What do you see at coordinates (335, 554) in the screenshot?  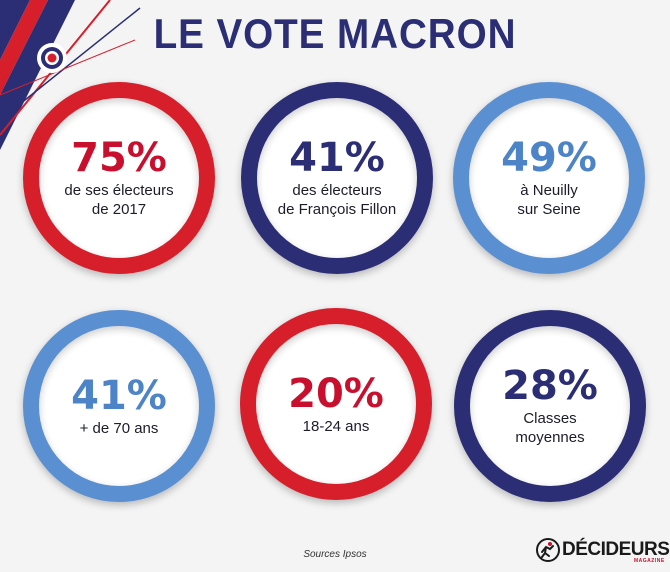 I see `sources-note: Sources Ipsos` at bounding box center [335, 554].